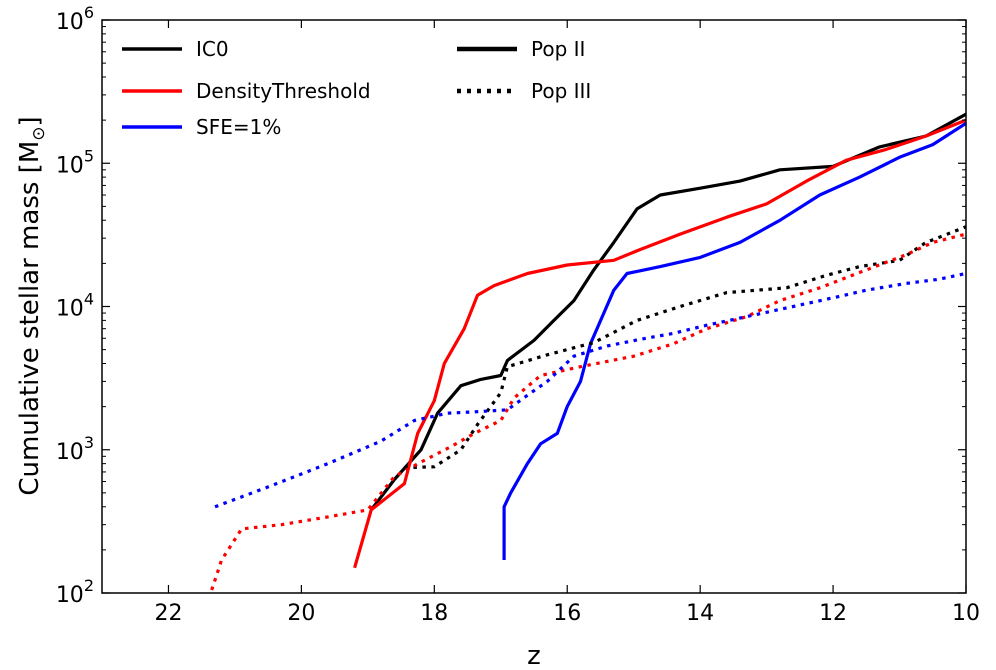 The image size is (996, 670). What do you see at coordinates (238, 127) in the screenshot?
I see `legend-label-sfe: SFE=1%` at bounding box center [238, 127].